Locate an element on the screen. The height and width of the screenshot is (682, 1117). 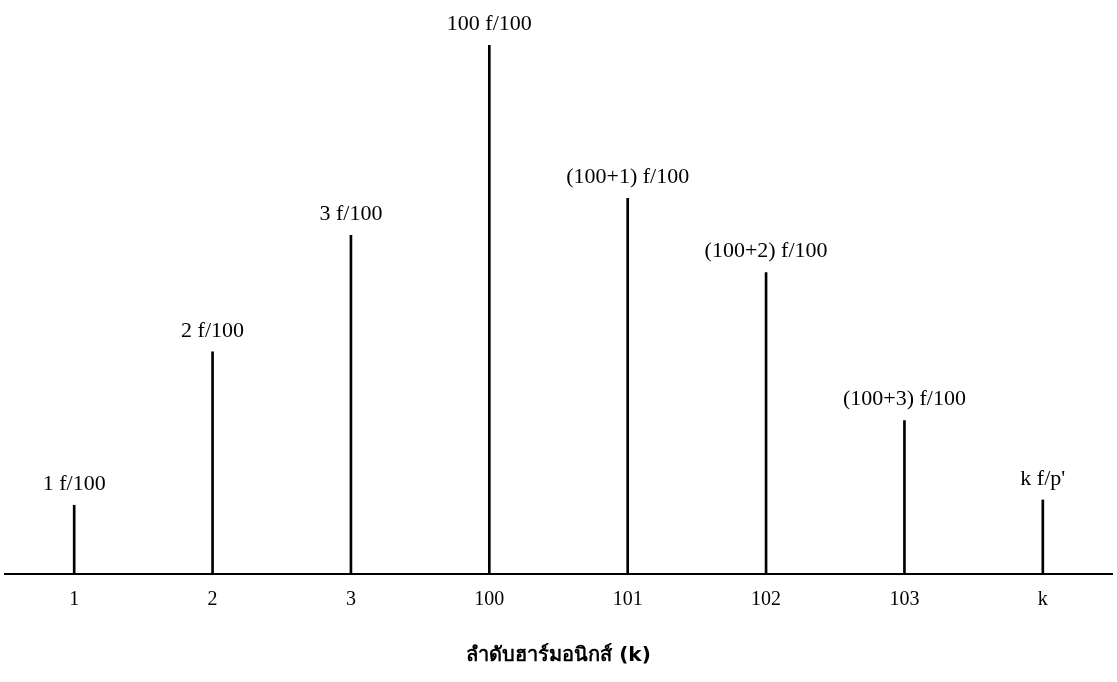
x-tick-label: 2 is located at coordinates (212, 598).